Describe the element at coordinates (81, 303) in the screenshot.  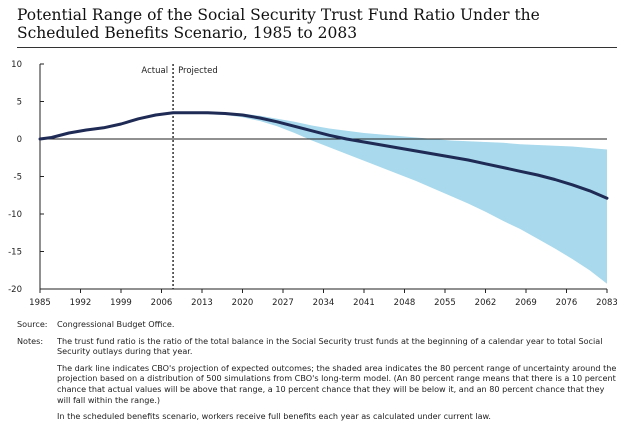
I see `x-tick-label-1: 1992` at that location.